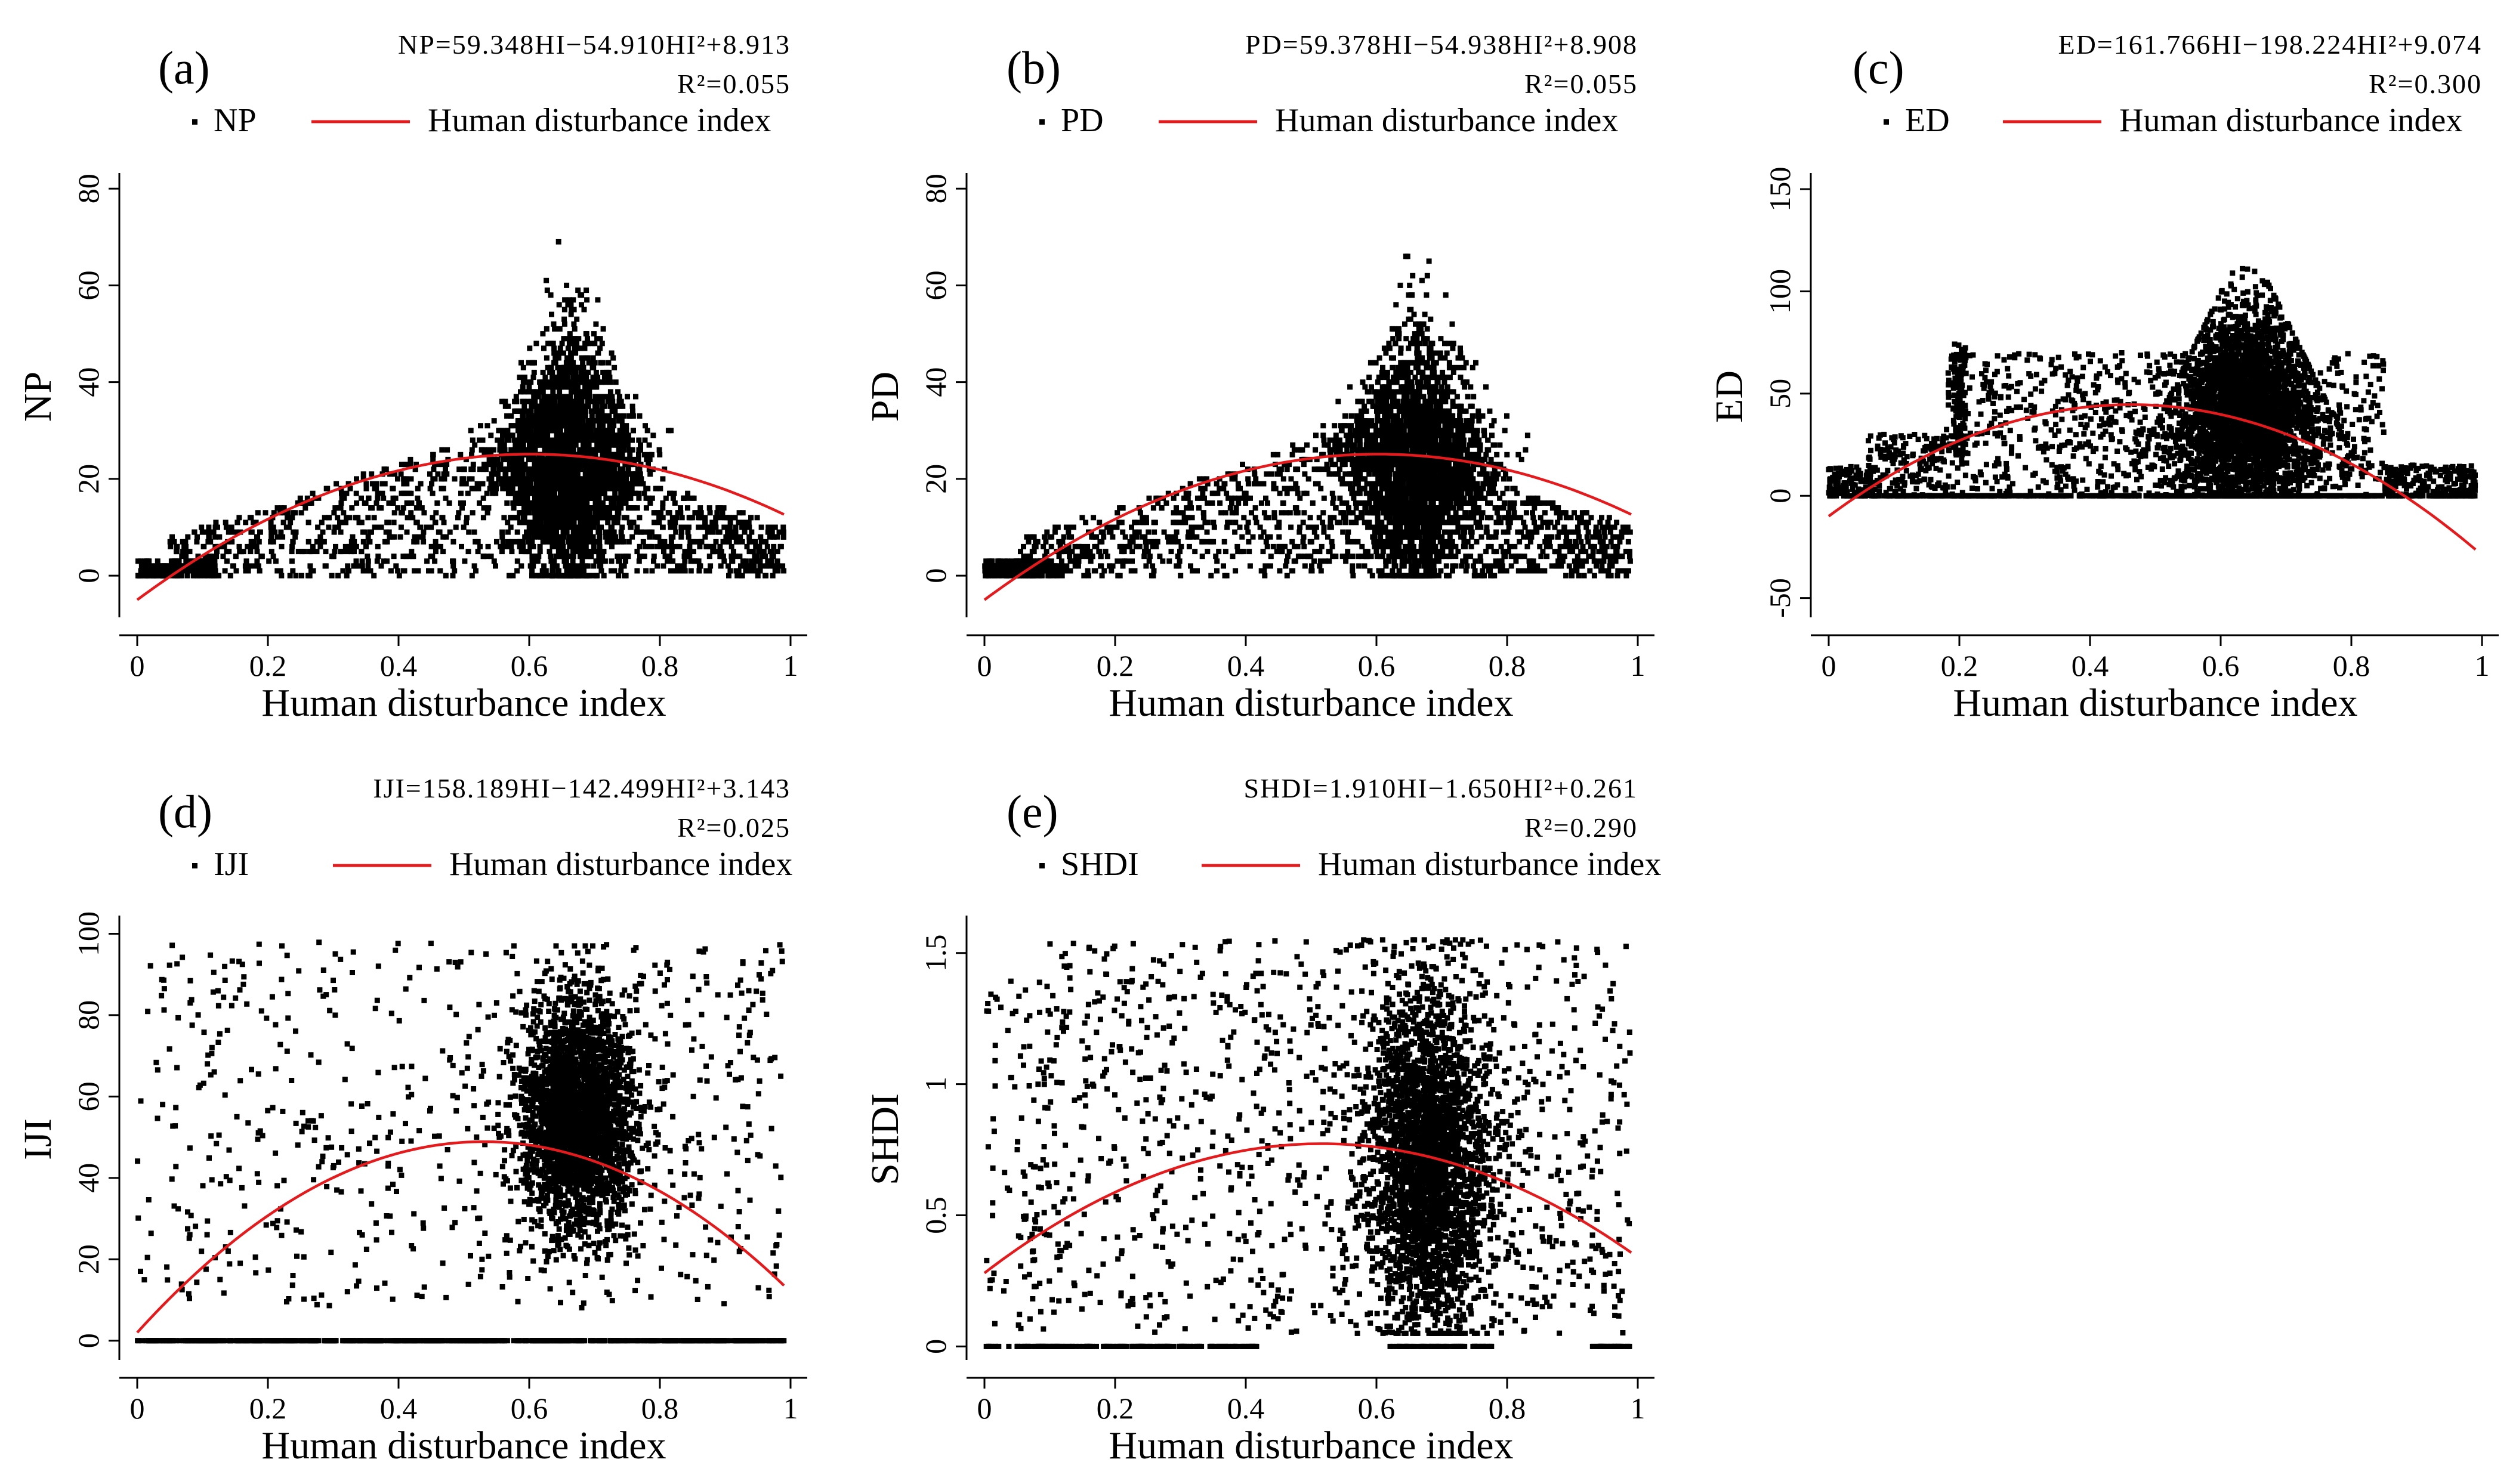 The height and width of the screenshot is (1484, 2519). Describe the element at coordinates (38, 397) in the screenshot. I see `y-axis-title: NP` at that location.